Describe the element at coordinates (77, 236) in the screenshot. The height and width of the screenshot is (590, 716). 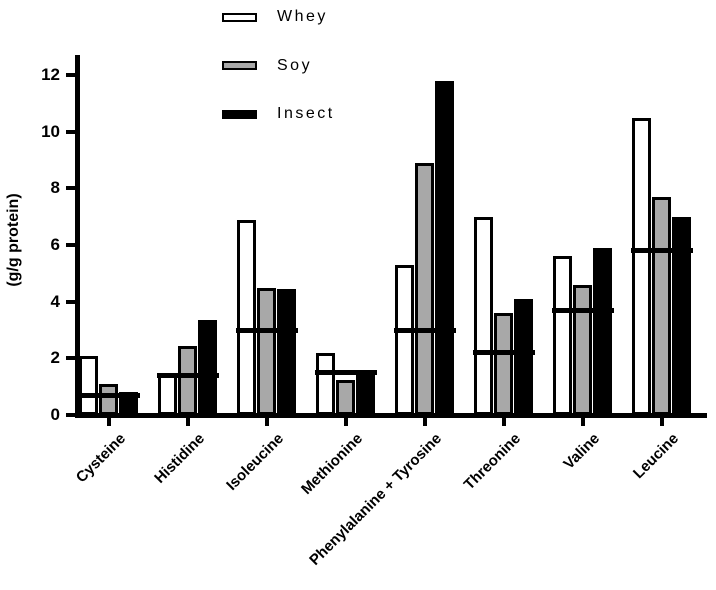
I see `y-axis-line` at that location.